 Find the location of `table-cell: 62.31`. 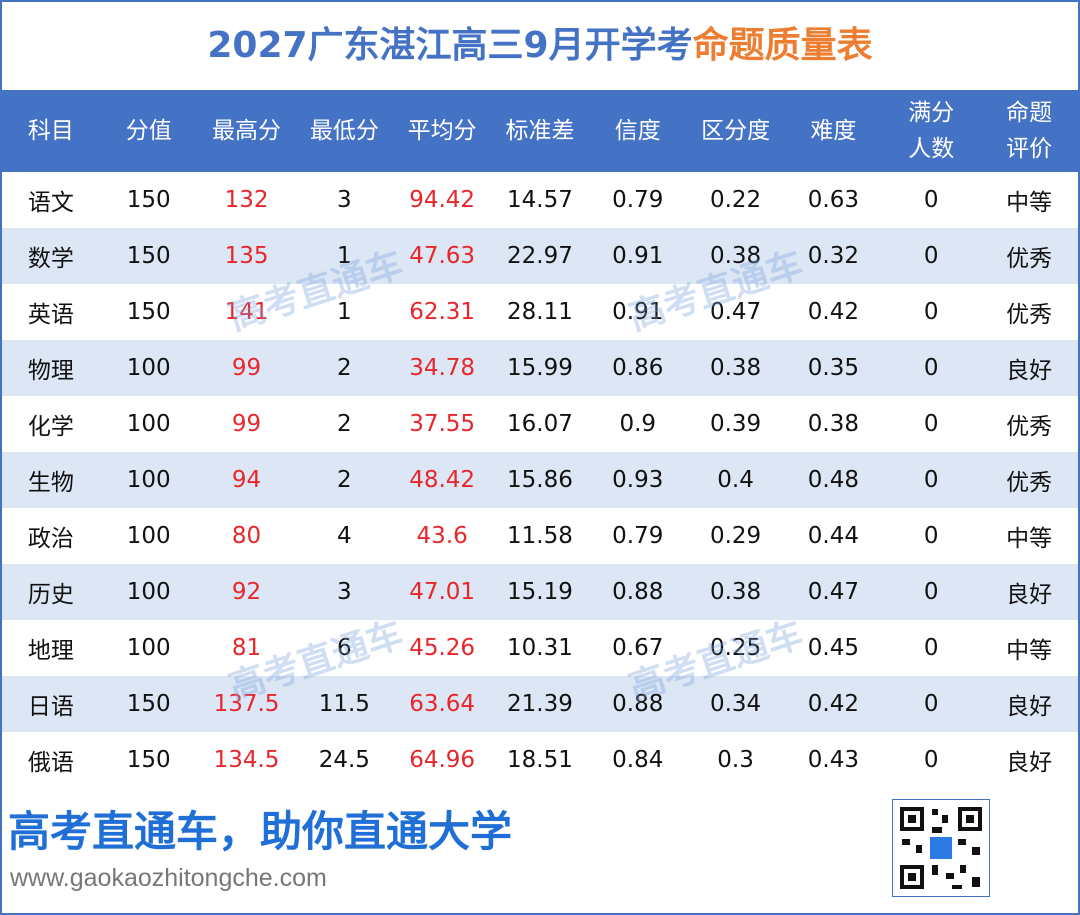

table-cell: 62.31 is located at coordinates (442, 312).